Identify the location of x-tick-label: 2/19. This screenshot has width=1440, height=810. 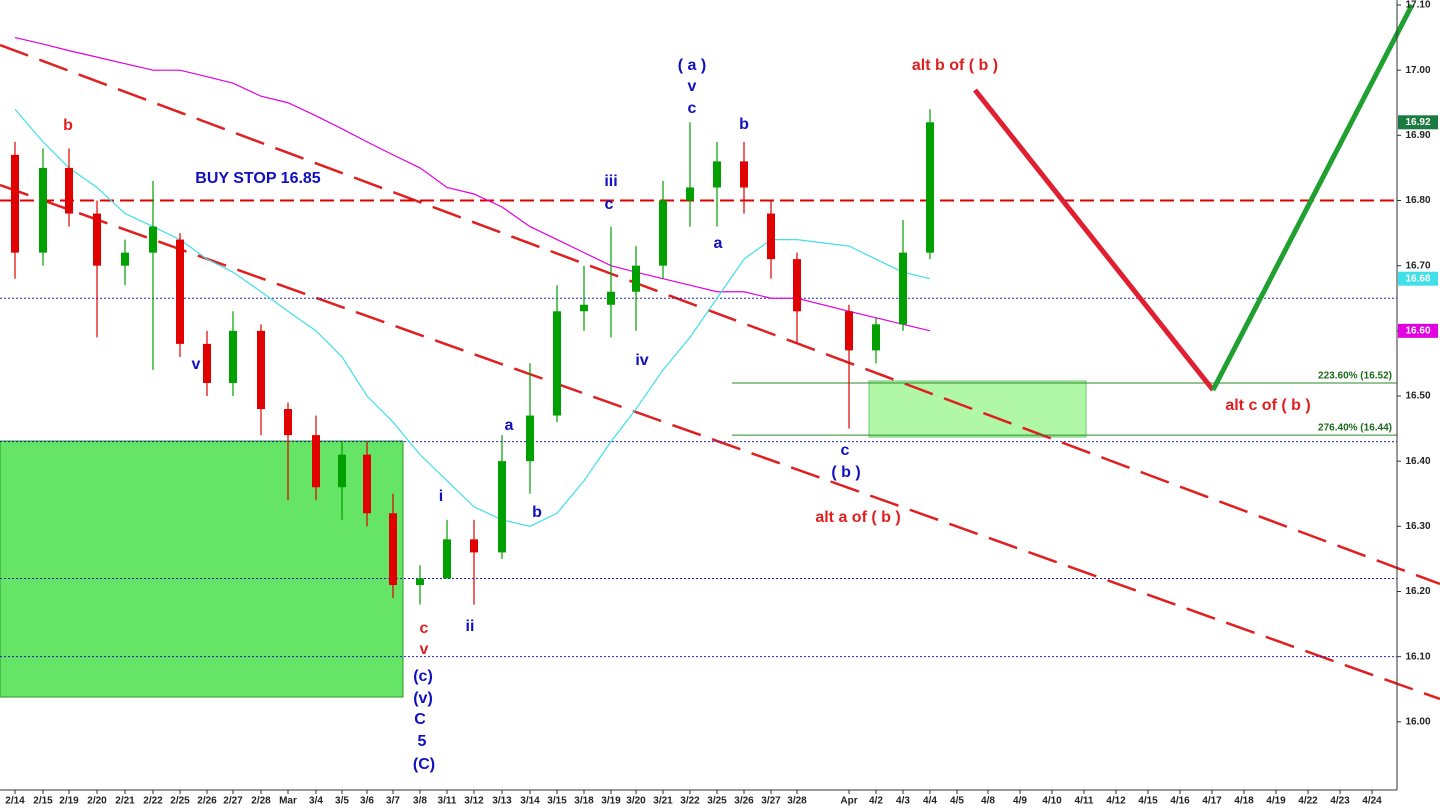
(69, 801).